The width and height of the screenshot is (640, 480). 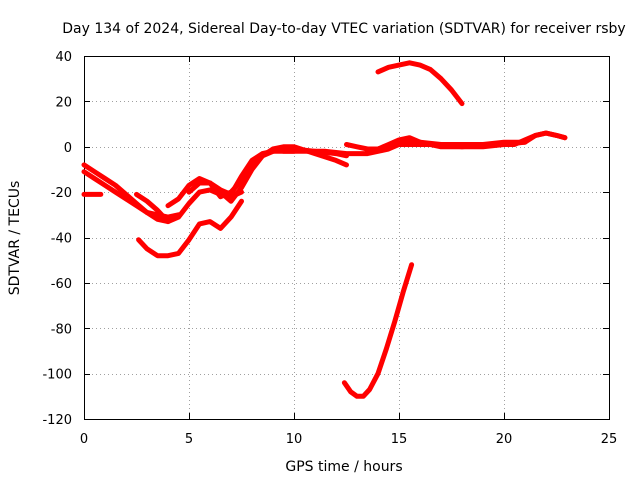 I want to click on y-axis-label: SDTVAR / TECUs, so click(x=15, y=238).